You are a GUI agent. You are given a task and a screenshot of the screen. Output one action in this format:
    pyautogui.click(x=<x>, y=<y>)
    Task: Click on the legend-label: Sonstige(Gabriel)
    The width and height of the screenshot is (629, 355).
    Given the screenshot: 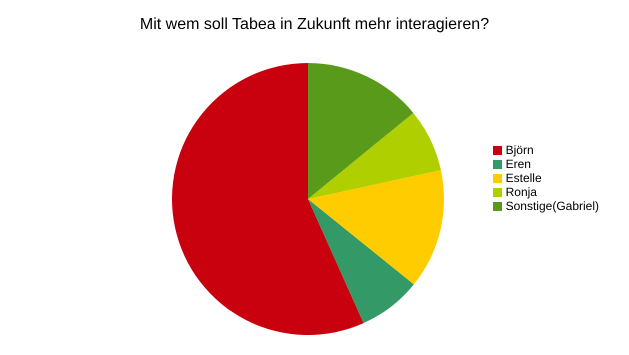 What is the action you would take?
    pyautogui.click(x=552, y=205)
    